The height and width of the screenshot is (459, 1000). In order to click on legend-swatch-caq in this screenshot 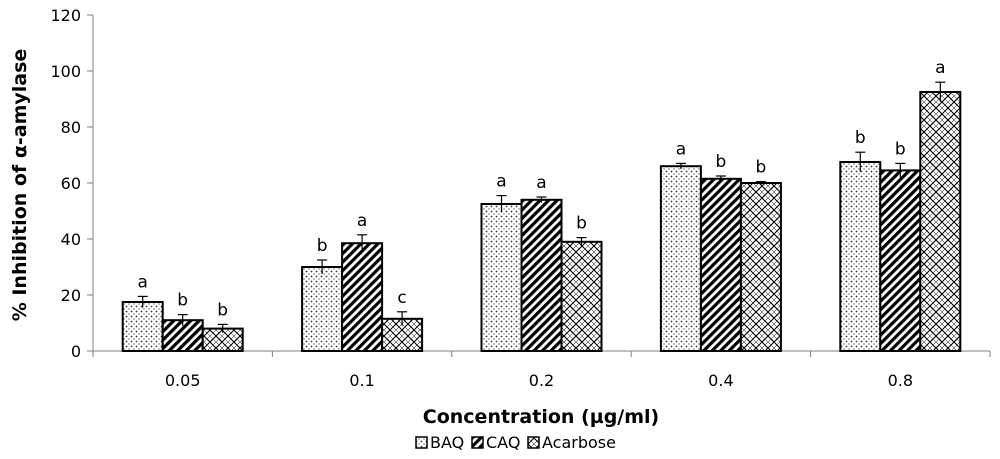, I will do `click(477, 442)`.